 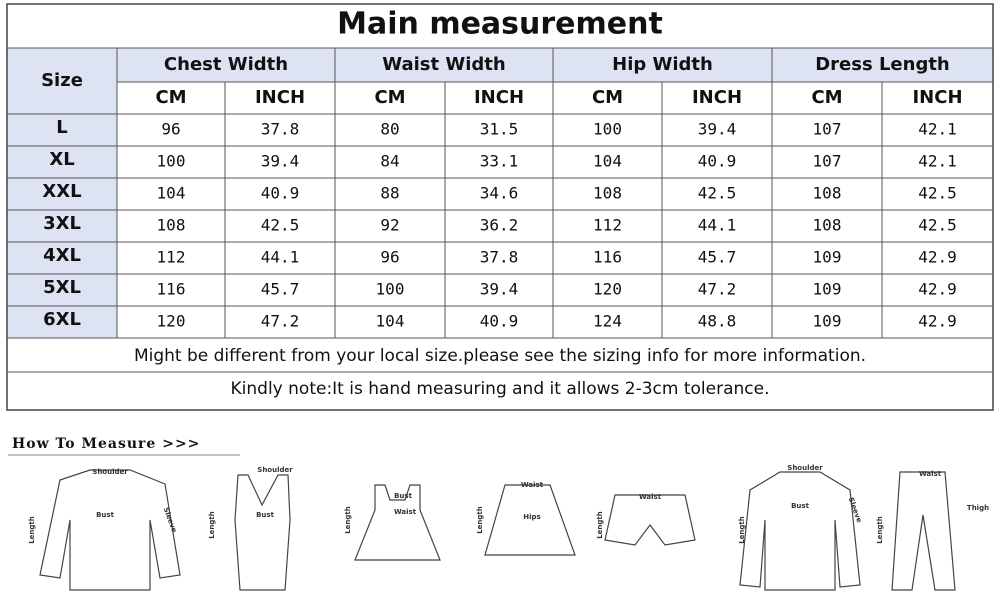 What do you see at coordinates (555, 98) in the screenshot?
I see `unit-bg` at bounding box center [555, 98].